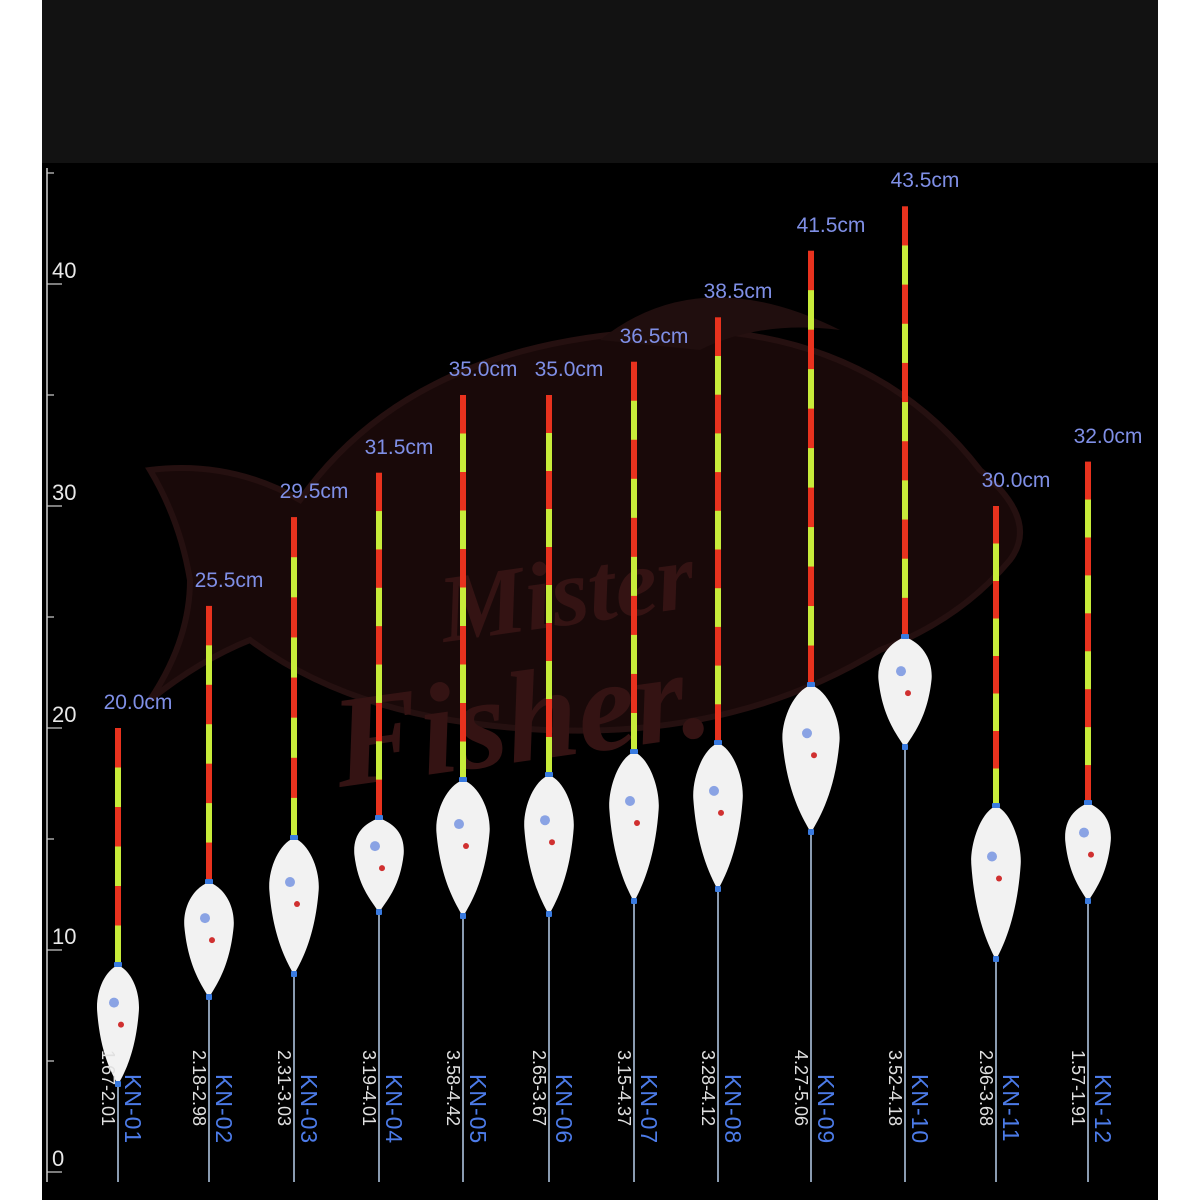 This screenshot has width=1200, height=1200. Describe the element at coordinates (64, 270) in the screenshot. I see `scale-tick-label: 40` at that location.